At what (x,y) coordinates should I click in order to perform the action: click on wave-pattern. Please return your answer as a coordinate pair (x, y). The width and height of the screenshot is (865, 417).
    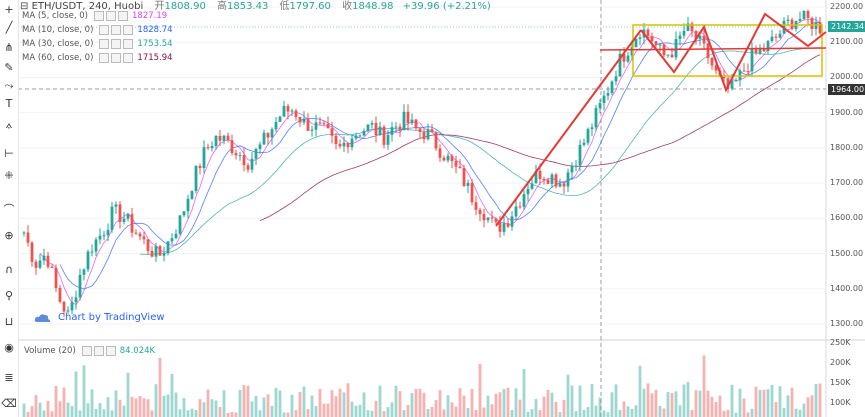
    Looking at the image, I should click on (733, 52).